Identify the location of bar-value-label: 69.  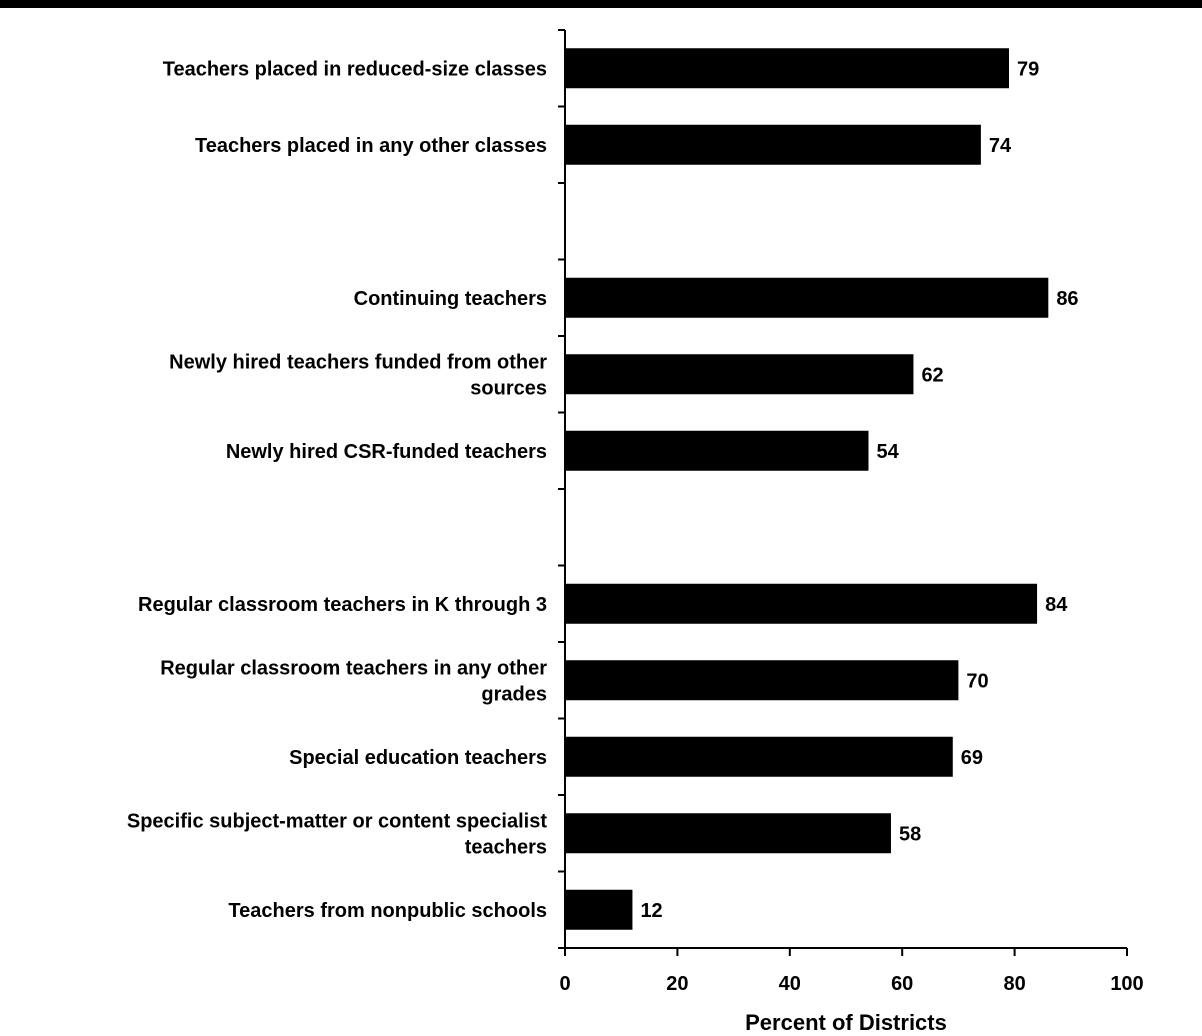
(972, 758).